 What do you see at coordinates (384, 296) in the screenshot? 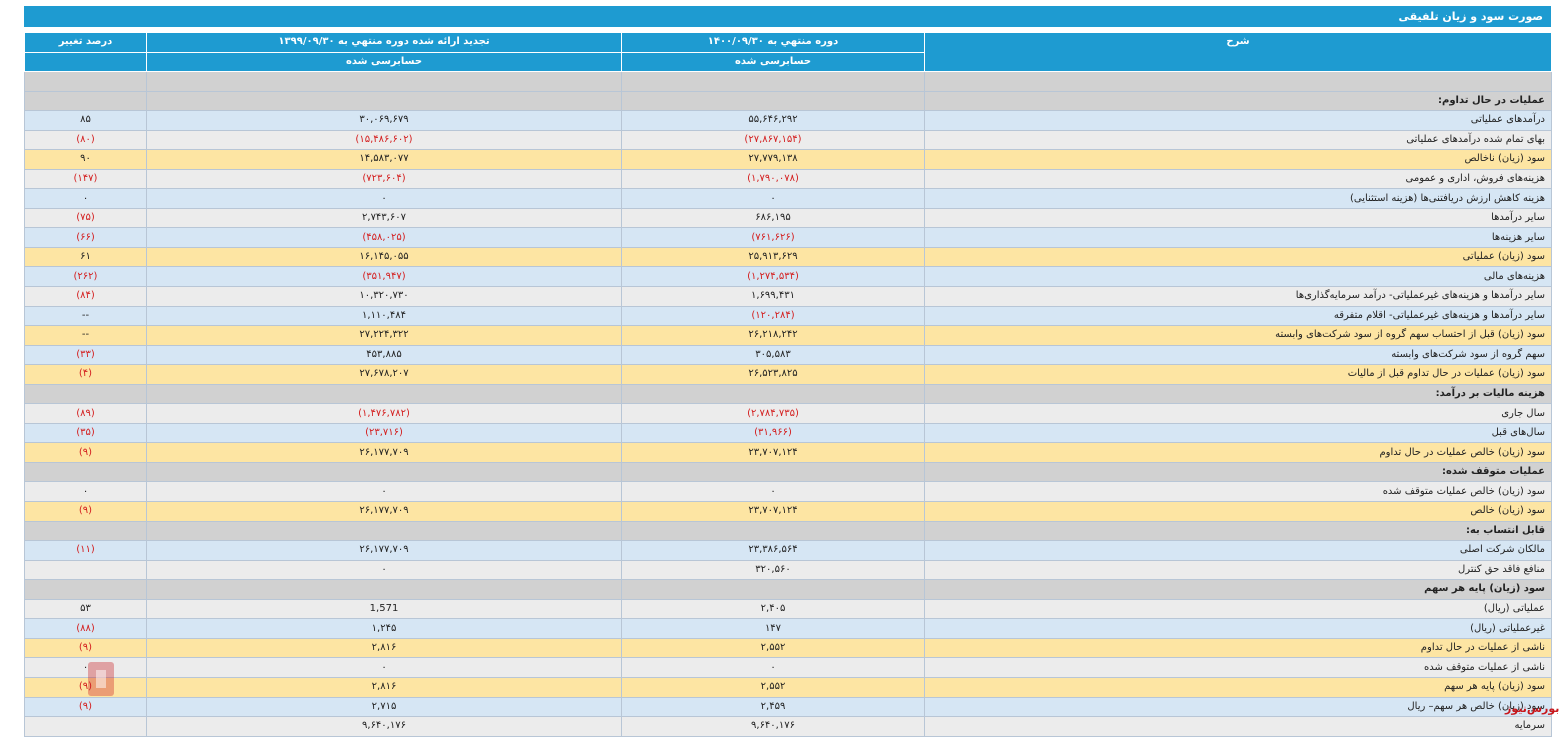
I see `cell-prev-period: ۱۰,۳۲۰,۷۳۰` at bounding box center [384, 296].